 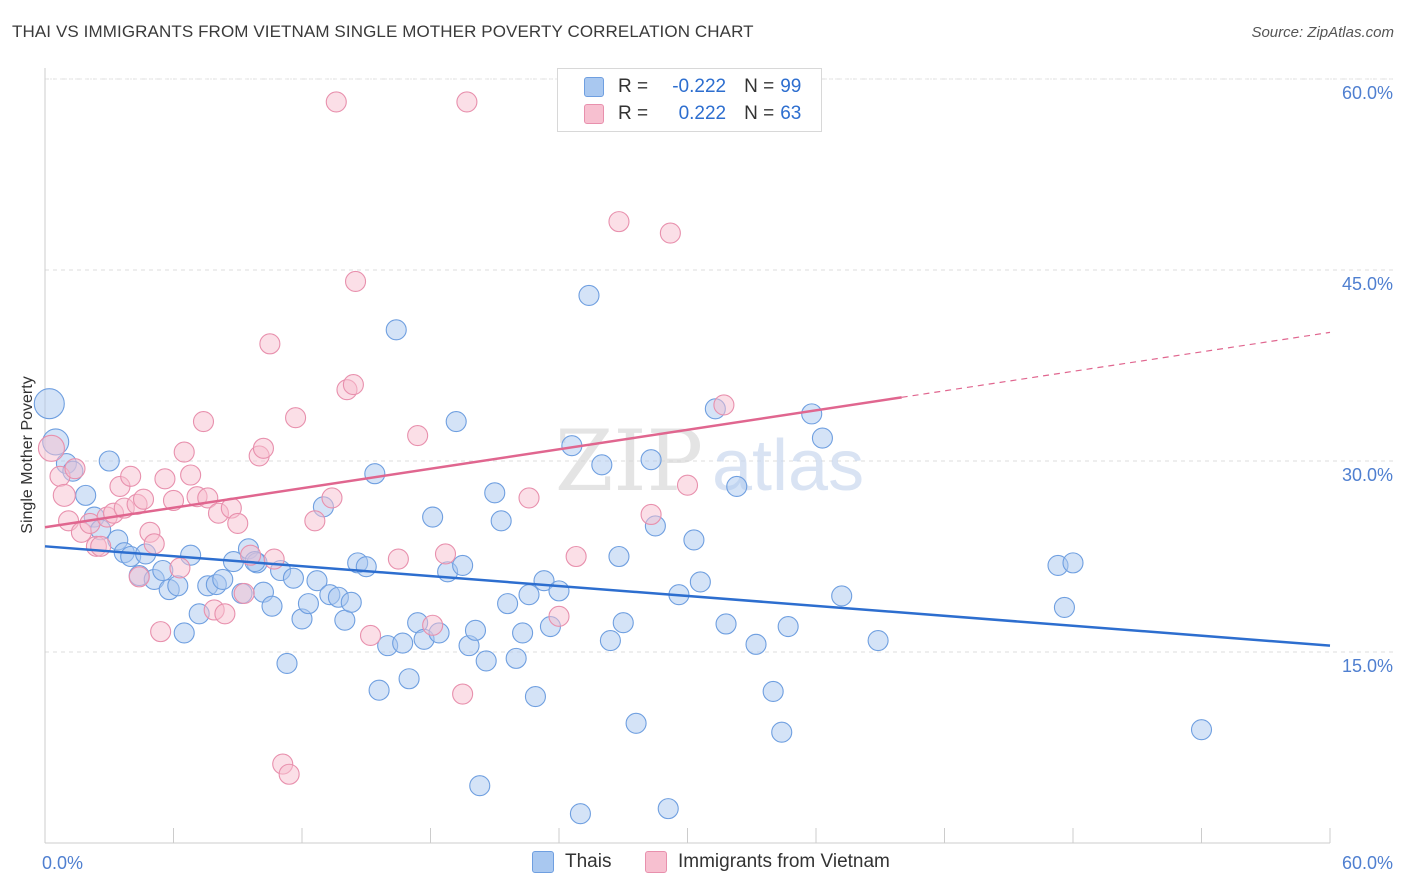 I want to click on correlation-legend: R = -0.222 N = 99 R = 0.222 N = 63, so click(x=689, y=100).